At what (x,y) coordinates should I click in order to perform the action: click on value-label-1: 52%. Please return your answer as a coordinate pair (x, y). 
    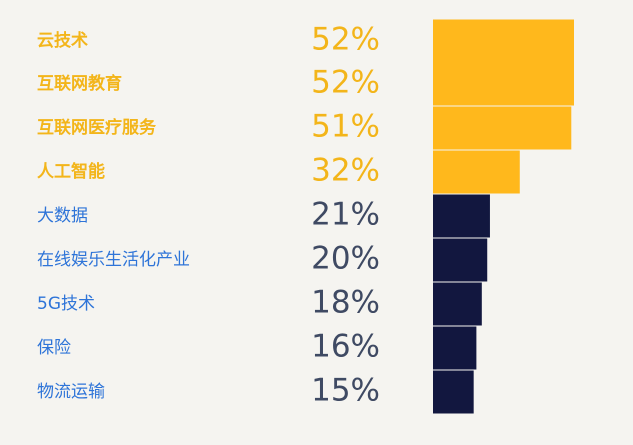
    Looking at the image, I should click on (345, 40).